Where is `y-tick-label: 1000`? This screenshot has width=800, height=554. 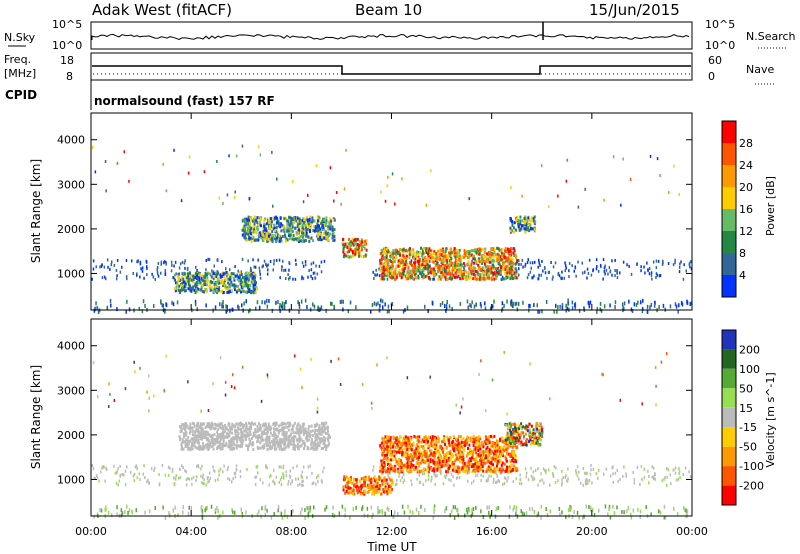 y-tick-label: 1000 is located at coordinates (71, 273).